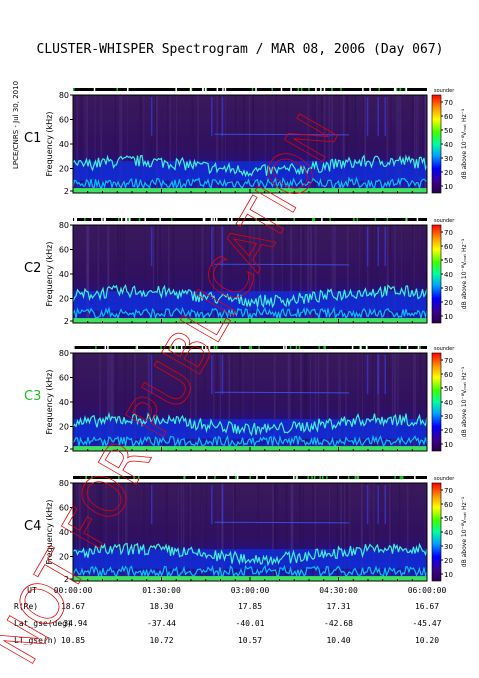 This screenshot has height=678, width=479. What do you see at coordinates (448, 103) in the screenshot?
I see `colorbar-tick-label: 70` at bounding box center [448, 103].